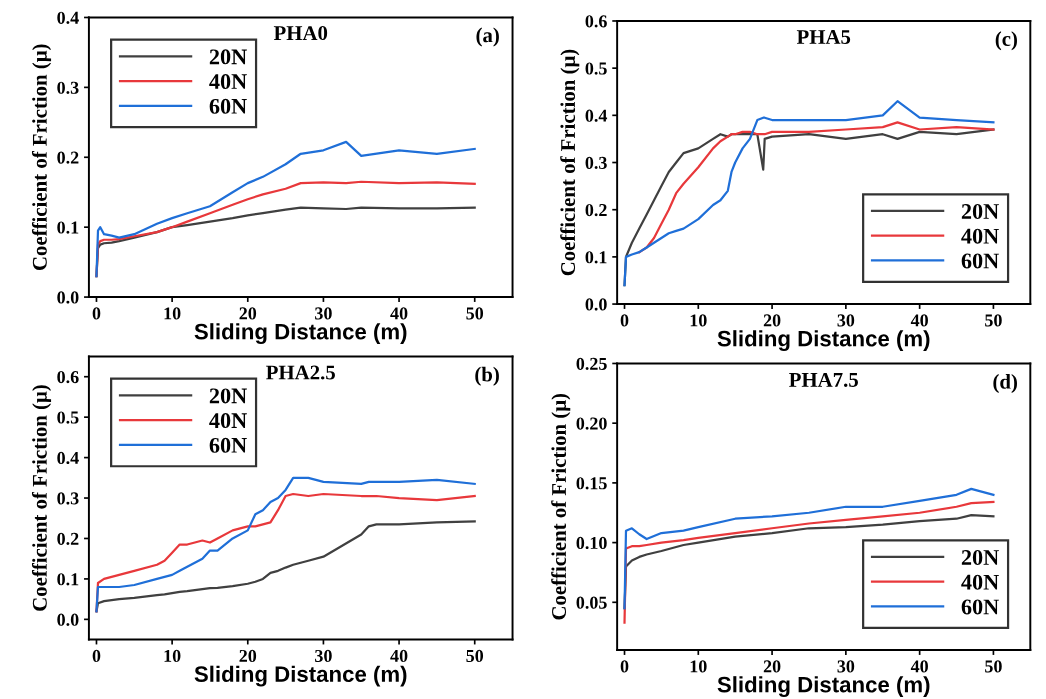 This screenshot has height=699, width=1046. What do you see at coordinates (300, 33) in the screenshot?
I see `chart-title: PHA0` at bounding box center [300, 33].